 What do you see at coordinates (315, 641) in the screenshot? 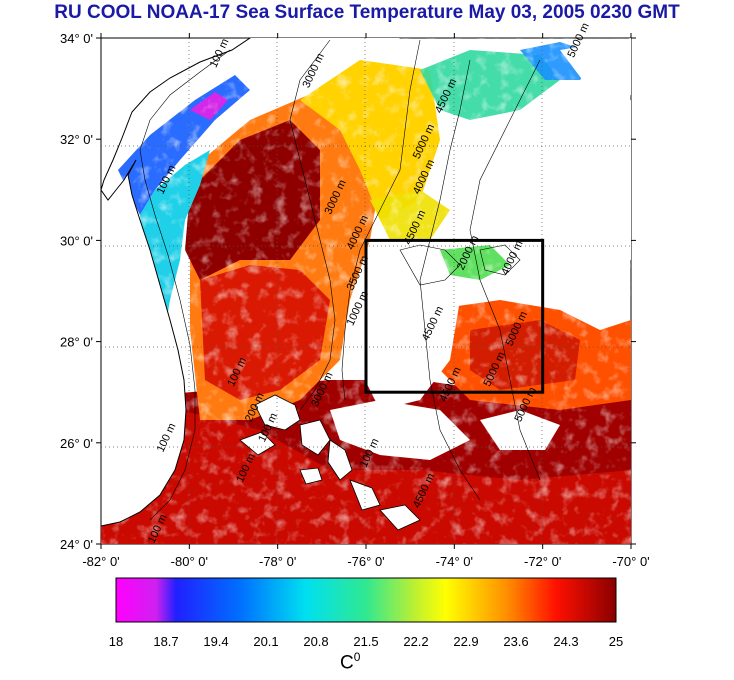
I see `colorbar-tick-label: 20.8` at bounding box center [315, 641].